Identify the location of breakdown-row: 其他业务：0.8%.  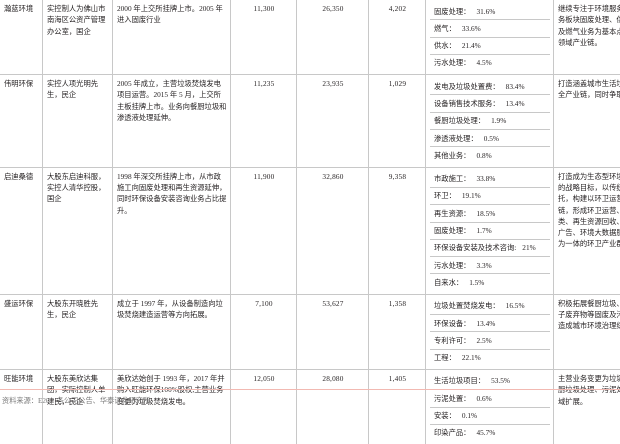
(490, 155).